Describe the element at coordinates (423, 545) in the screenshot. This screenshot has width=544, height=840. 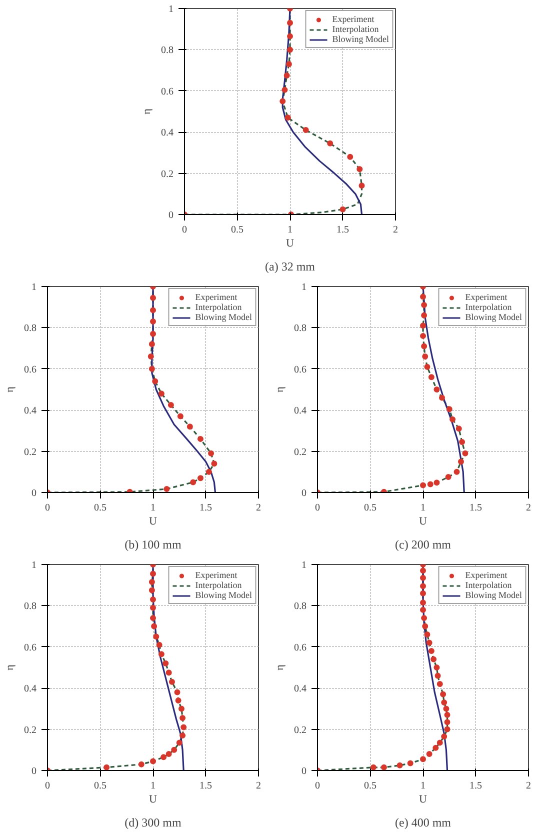
I see `text: (c) 200 mm` at that location.